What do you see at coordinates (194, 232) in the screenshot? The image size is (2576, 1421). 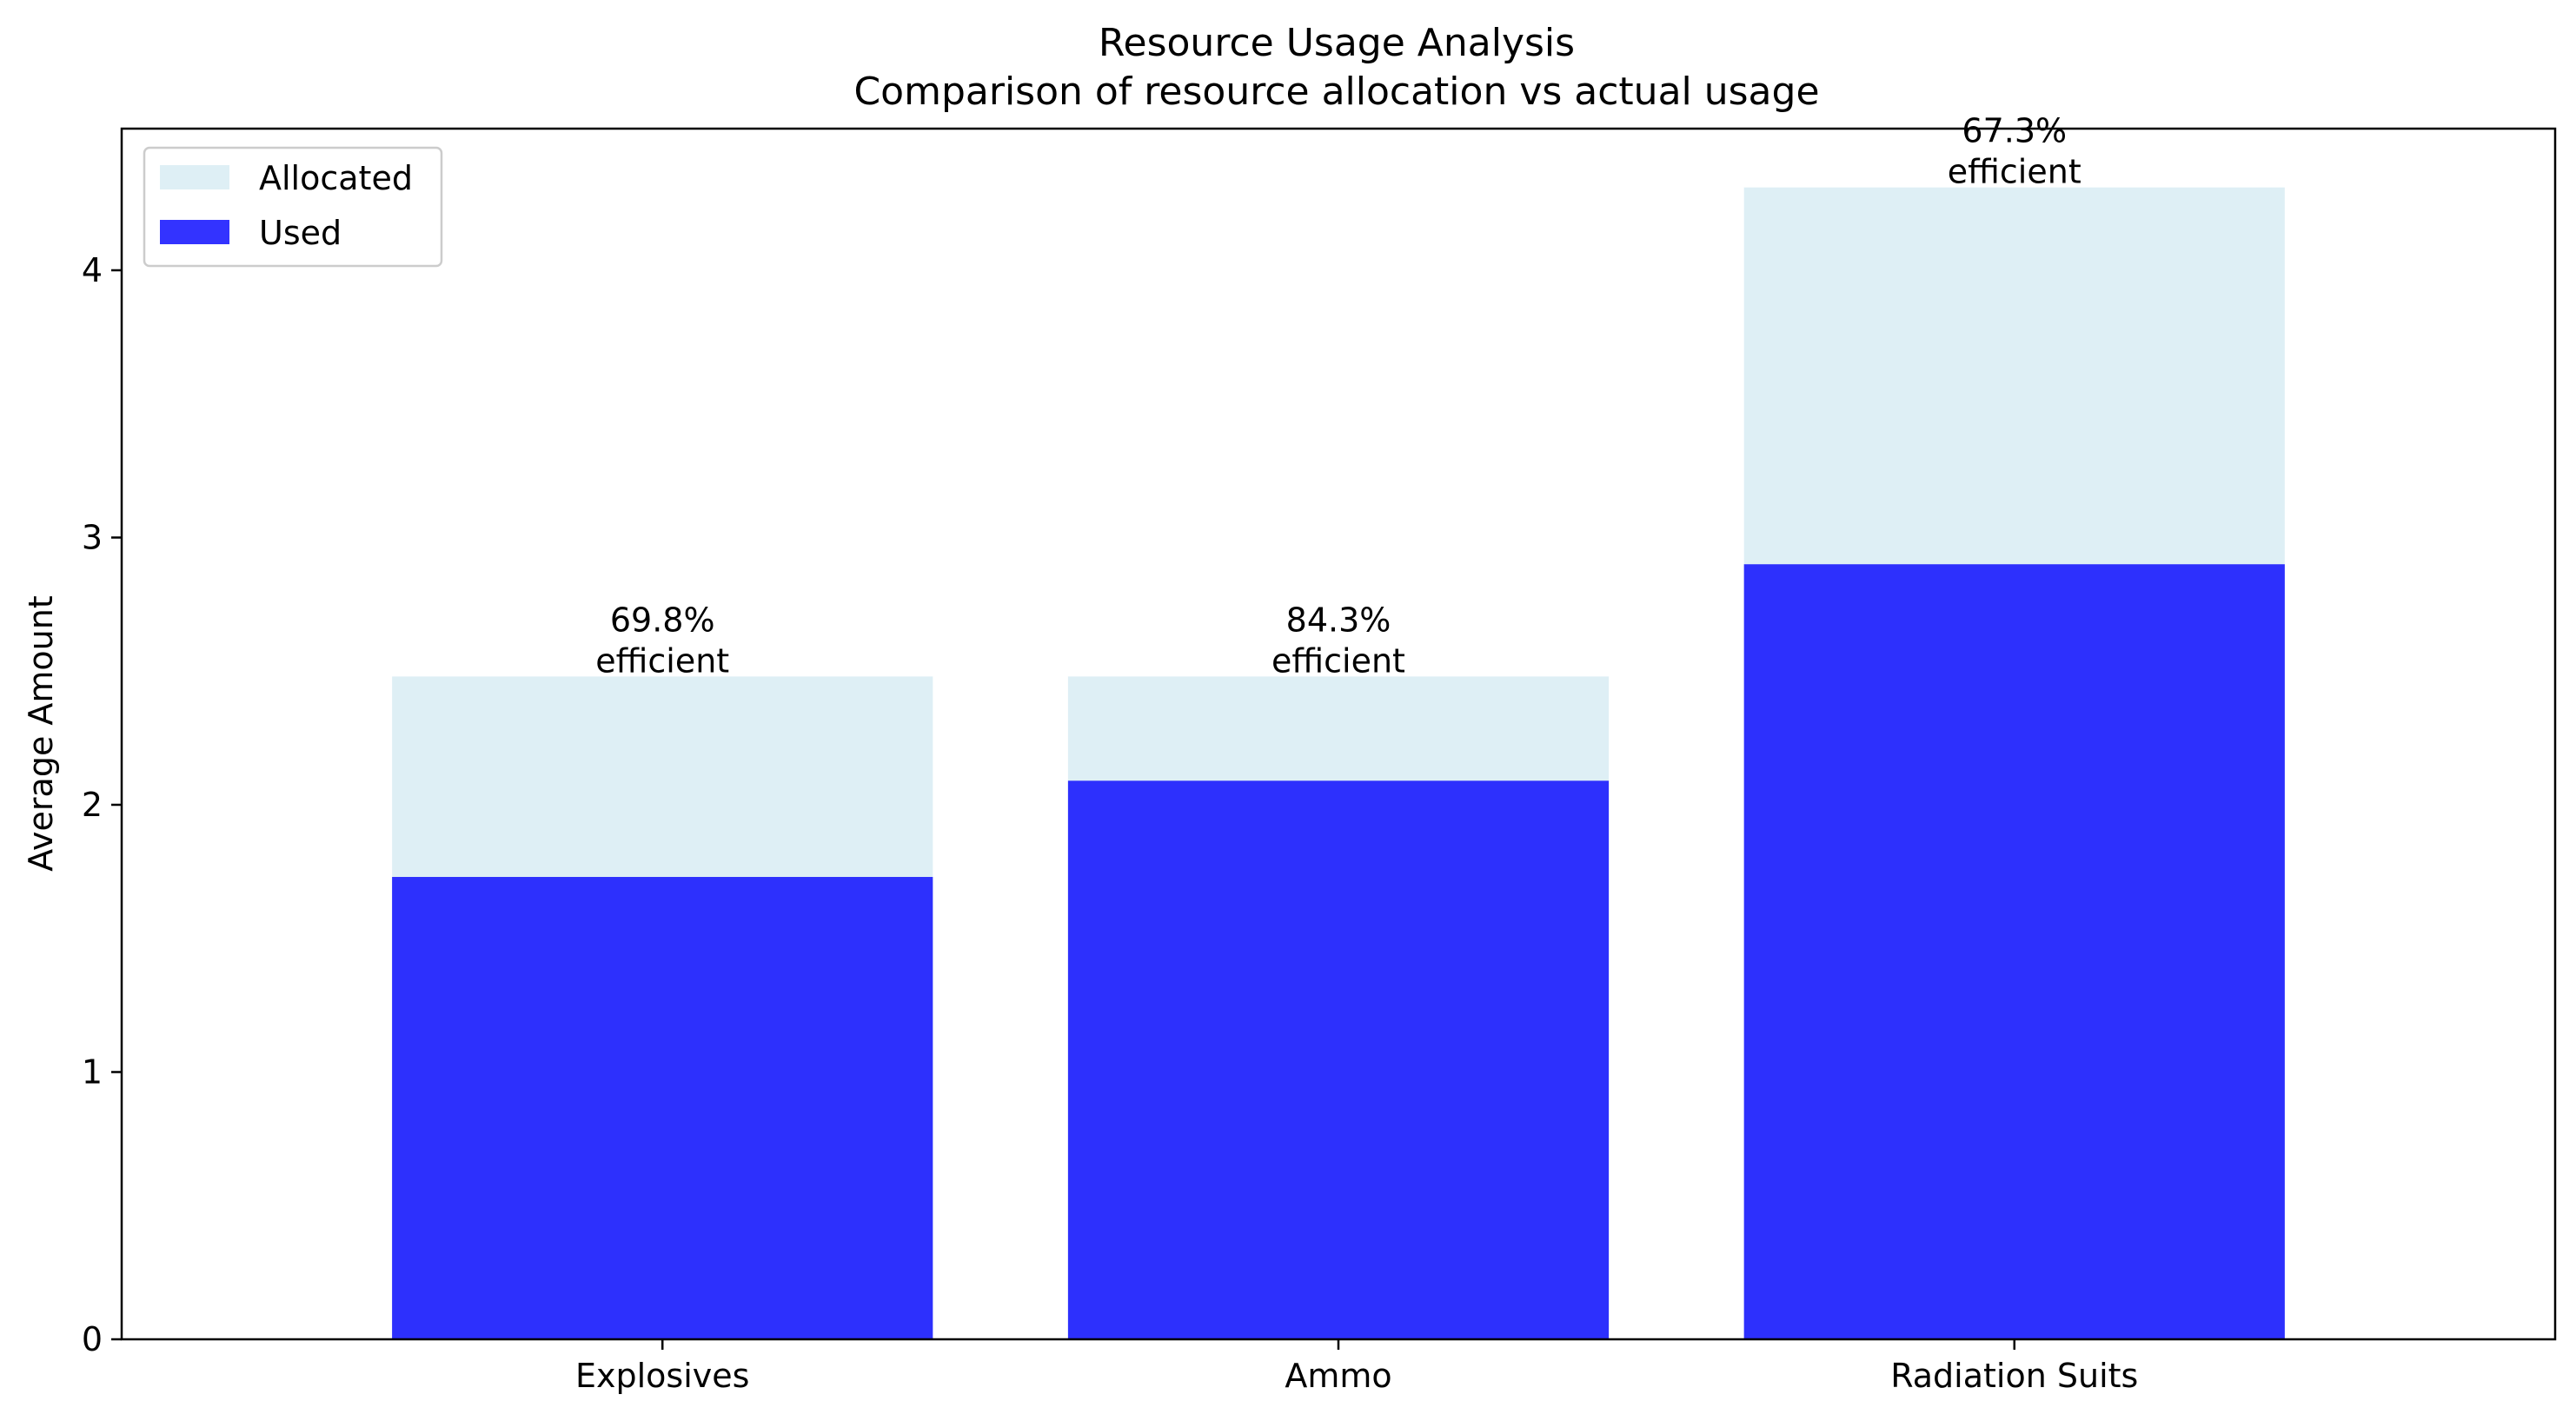 I see `legend-swatch-used` at bounding box center [194, 232].